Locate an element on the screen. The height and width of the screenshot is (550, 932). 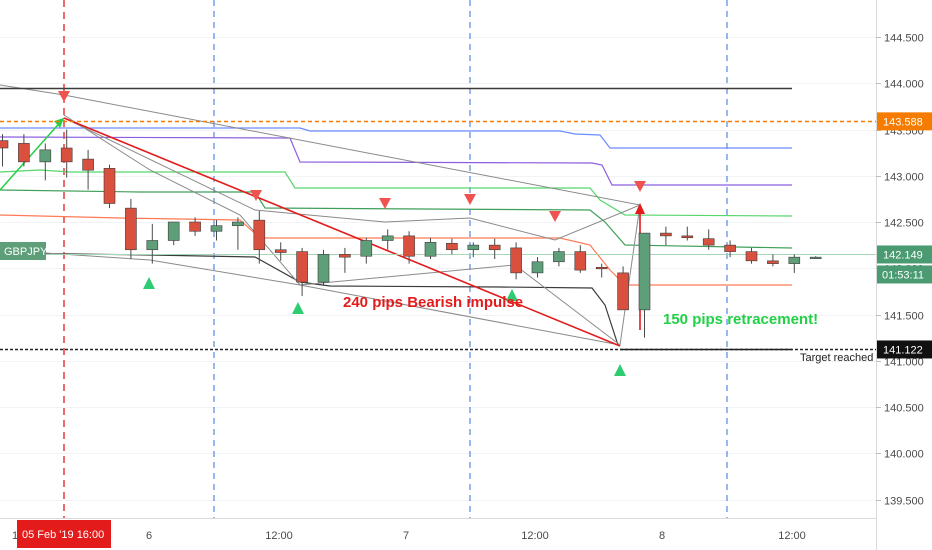
countdown-bg is located at coordinates (904, 274).